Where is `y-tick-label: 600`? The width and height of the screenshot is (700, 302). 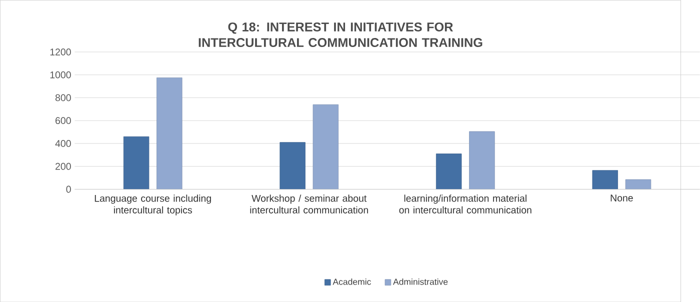
y-tick-label: 600 is located at coordinates (63, 120).